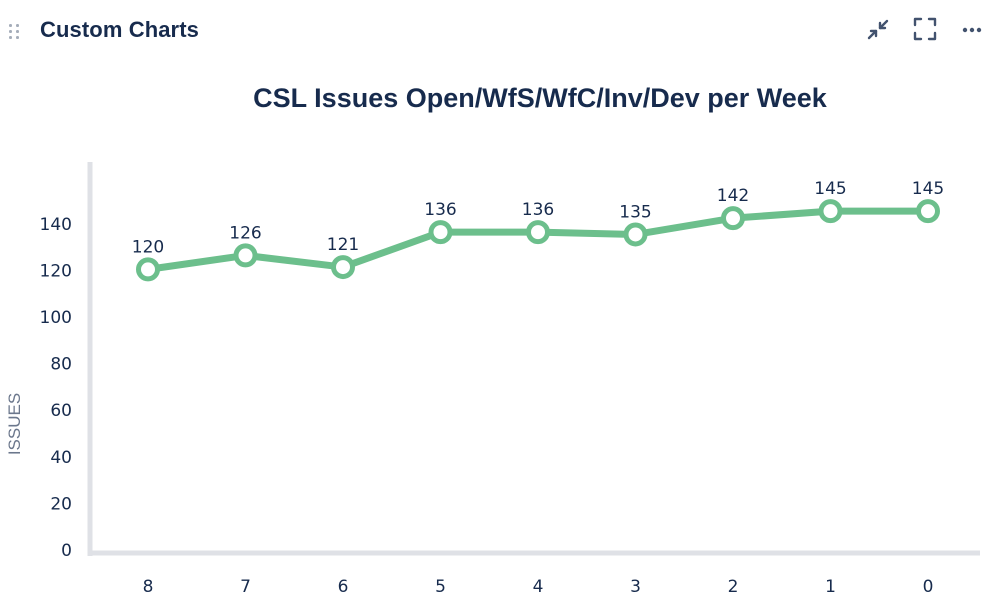  Describe the element at coordinates (56, 271) in the screenshot. I see `y-tick-label: 120` at that location.